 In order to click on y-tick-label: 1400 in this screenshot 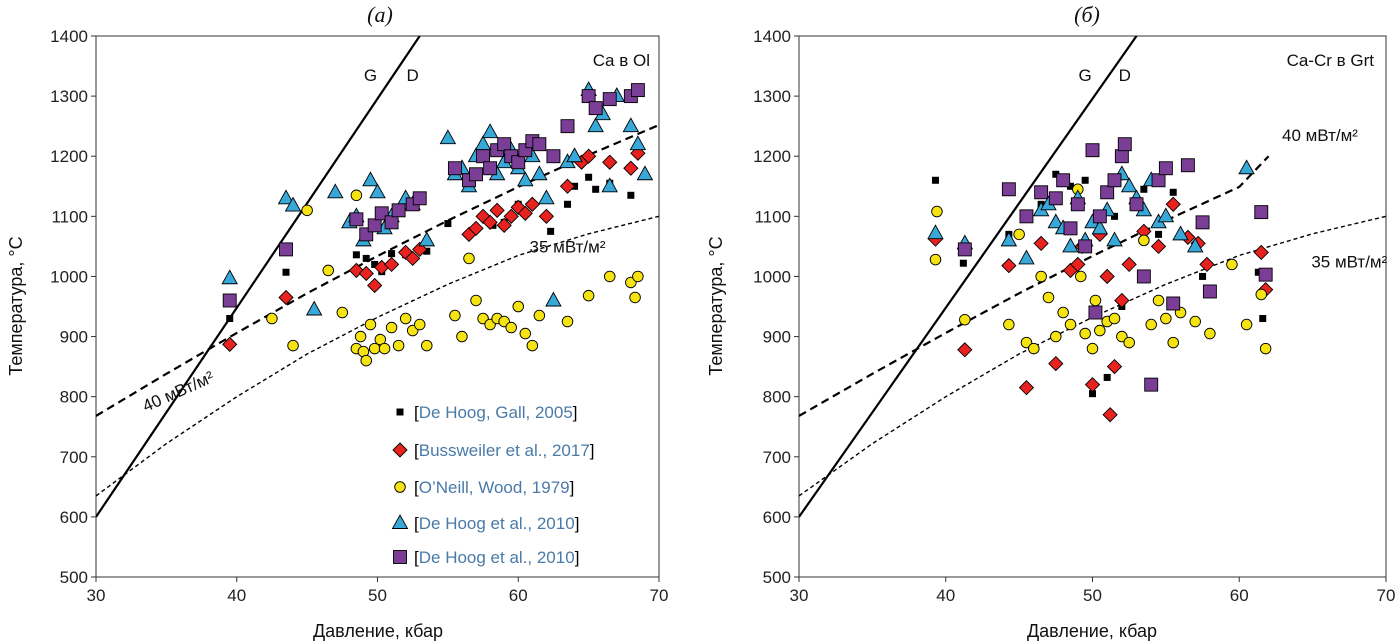, I will do `click(772, 36)`.